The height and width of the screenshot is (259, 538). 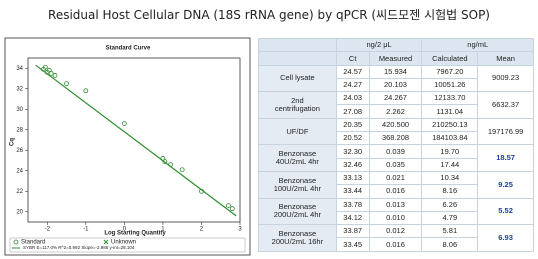 I want to click on legend-box, so click(x=127, y=245).